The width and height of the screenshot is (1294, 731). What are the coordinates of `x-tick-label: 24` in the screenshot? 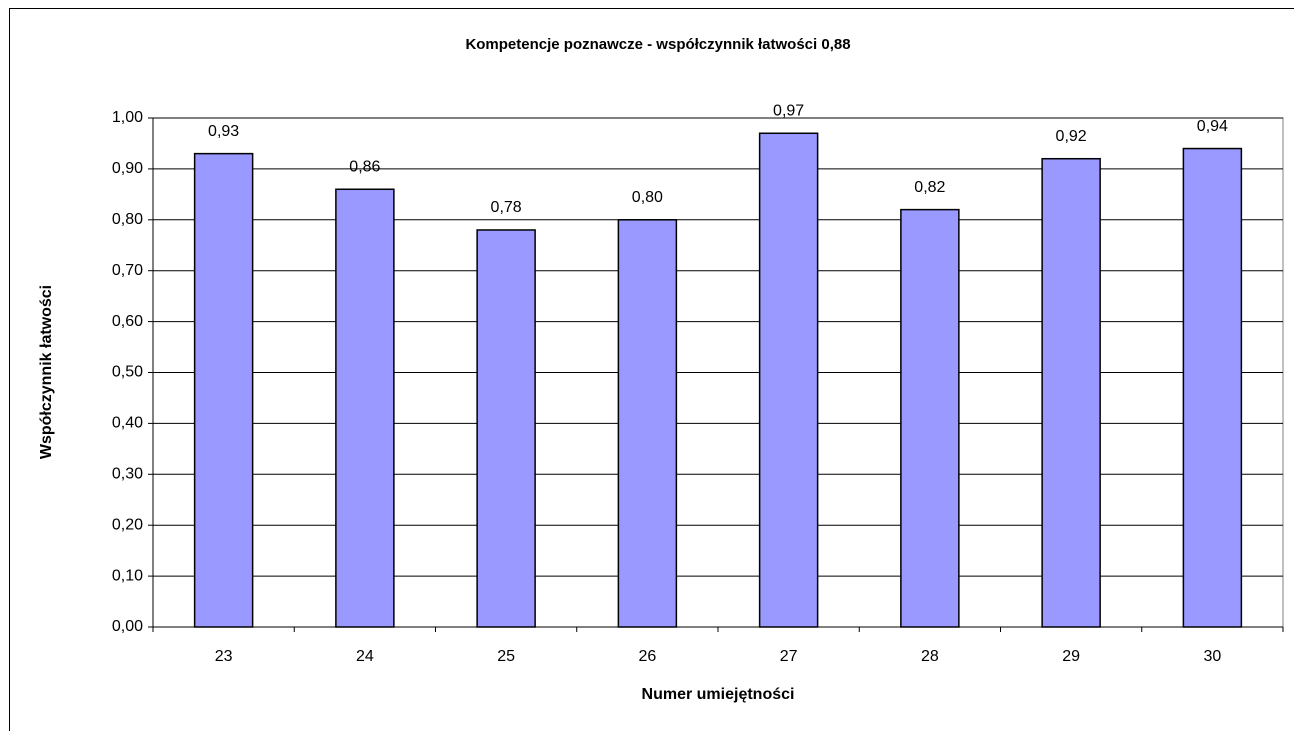 It's located at (365, 656).